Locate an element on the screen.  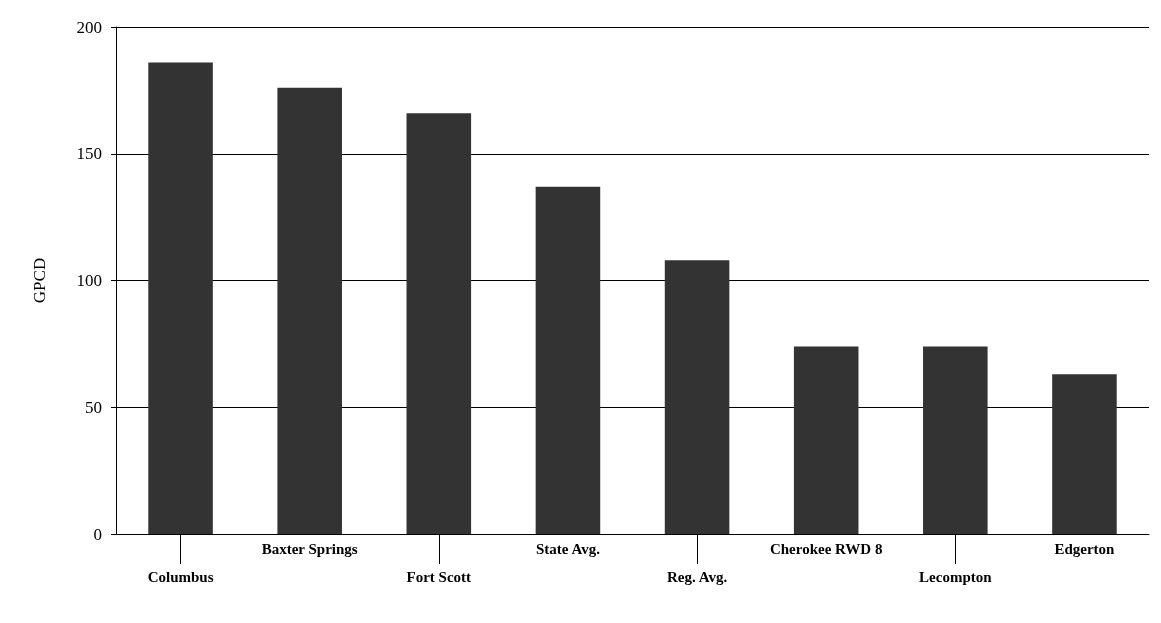
y-tick-label: 150 is located at coordinates (89, 154).